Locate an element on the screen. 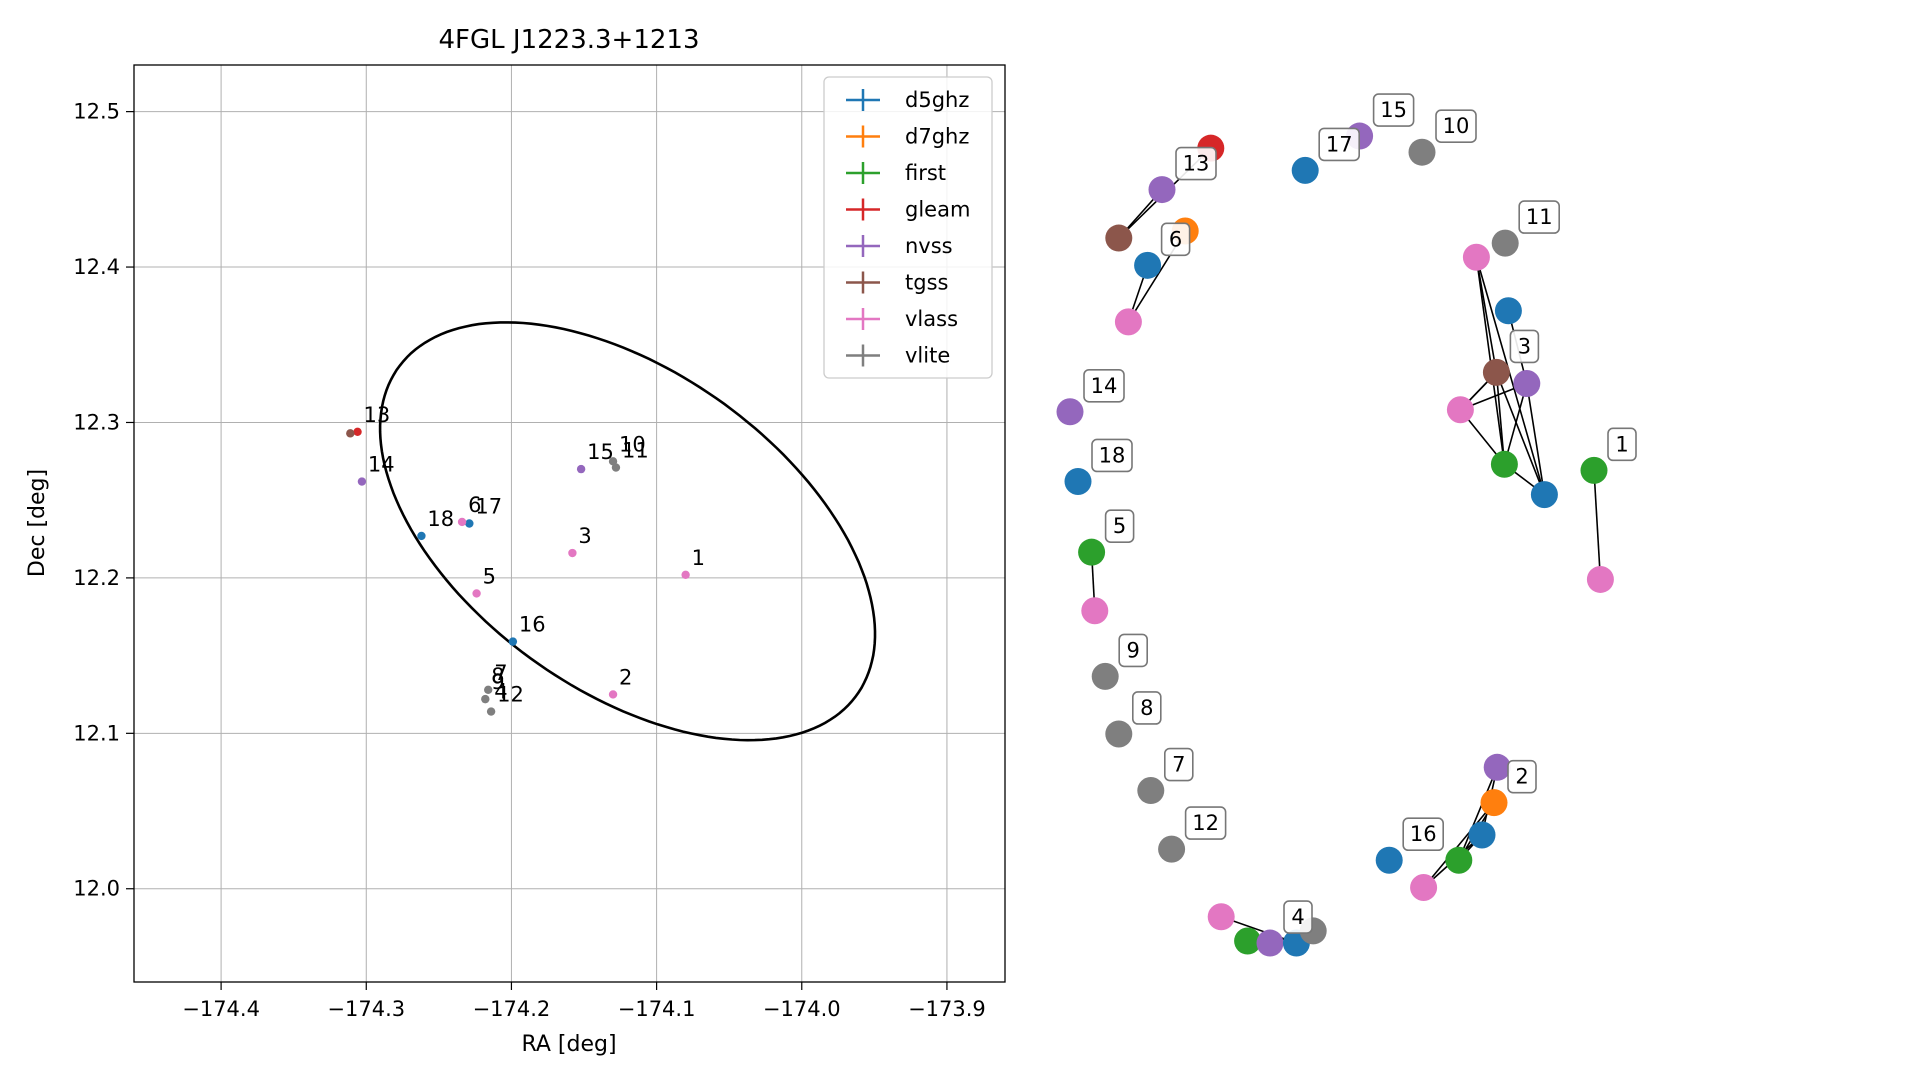 The image size is (1919, 1080). network-label: 9 is located at coordinates (1133, 650).